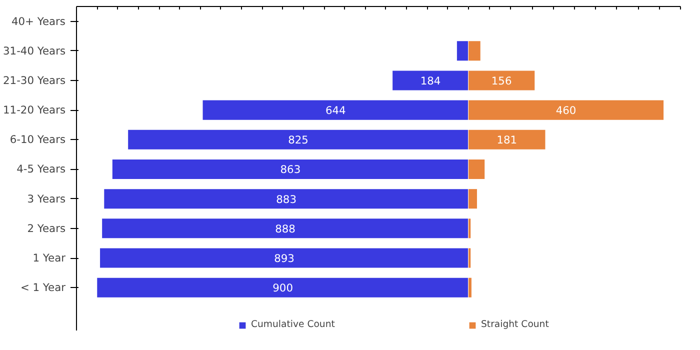  Describe the element at coordinates (38, 139) in the screenshot. I see `y-tick-label: 6-10 Years` at that location.